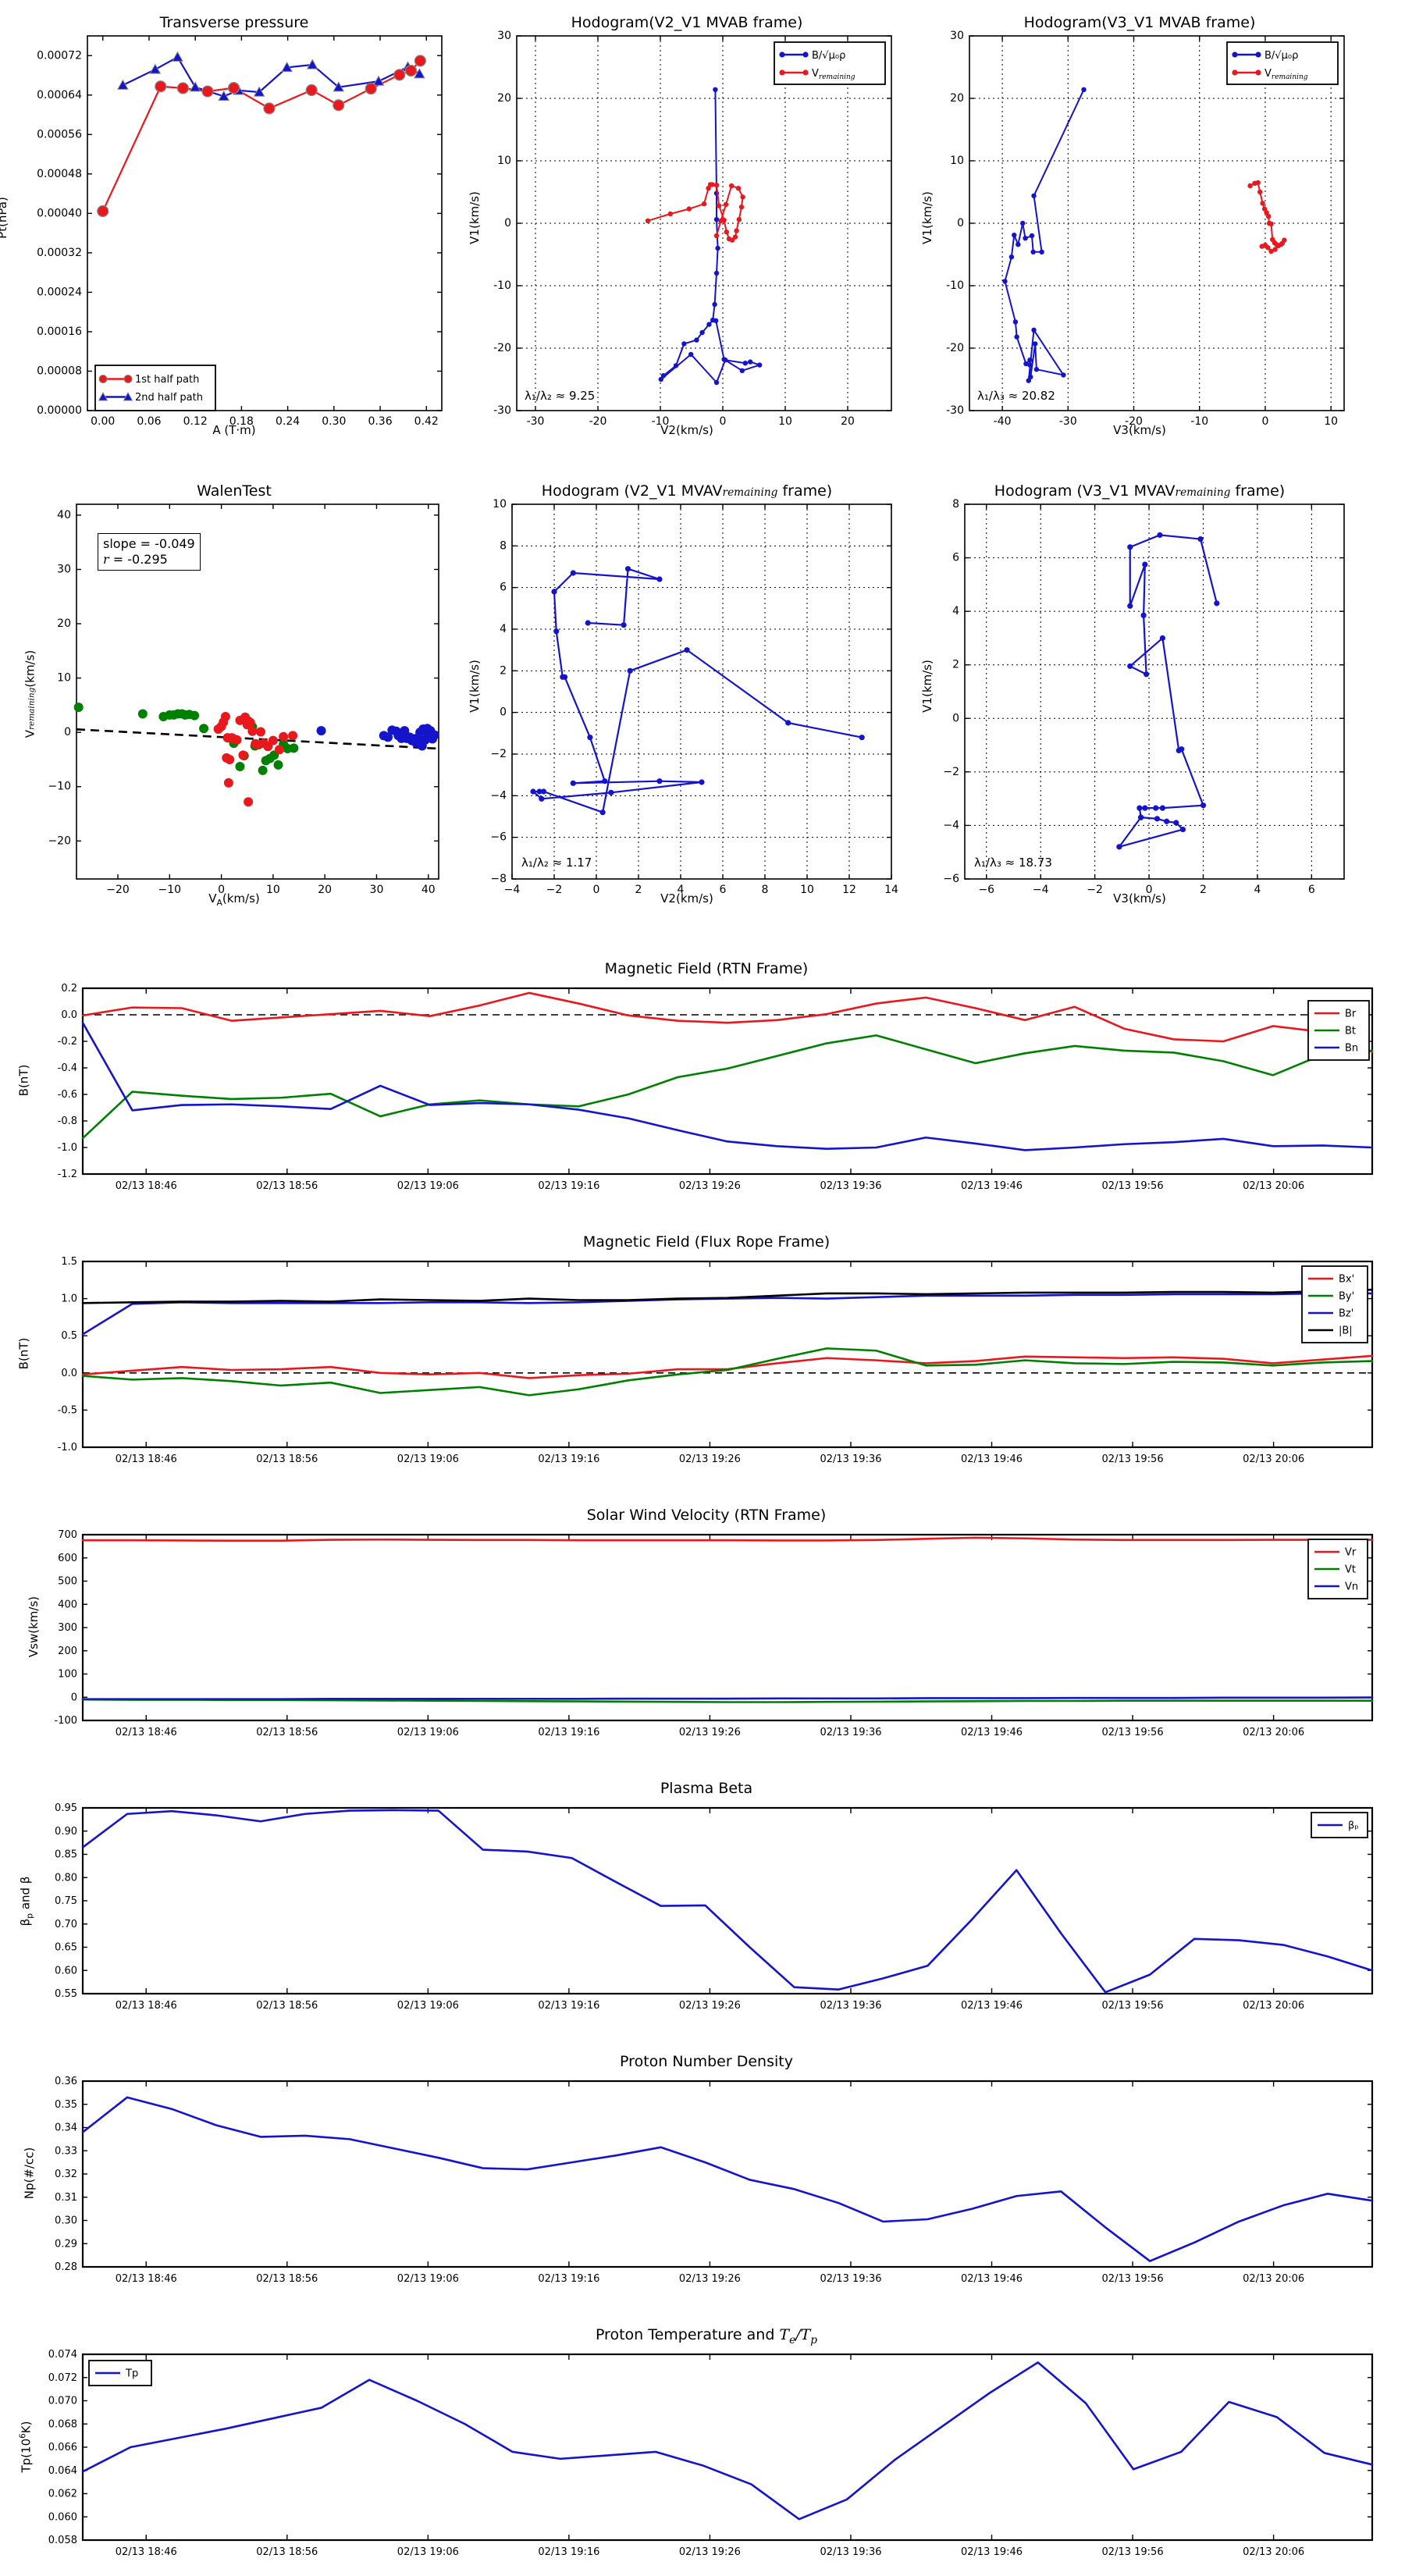  Describe the element at coordinates (1346, 1314) in the screenshot. I see `svg-text: Bz'` at that location.